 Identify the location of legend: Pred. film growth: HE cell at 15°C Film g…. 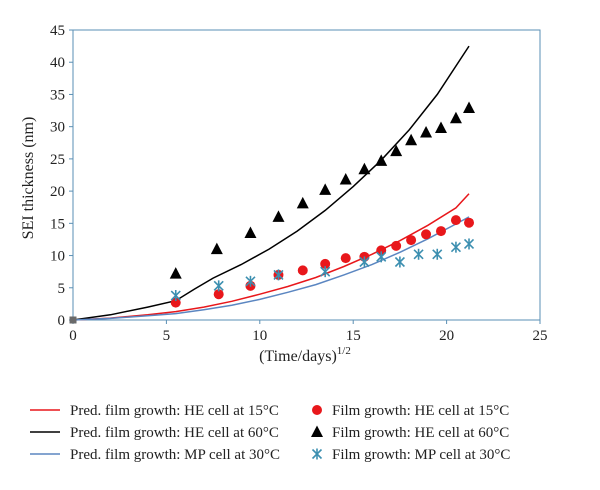
(270, 433).